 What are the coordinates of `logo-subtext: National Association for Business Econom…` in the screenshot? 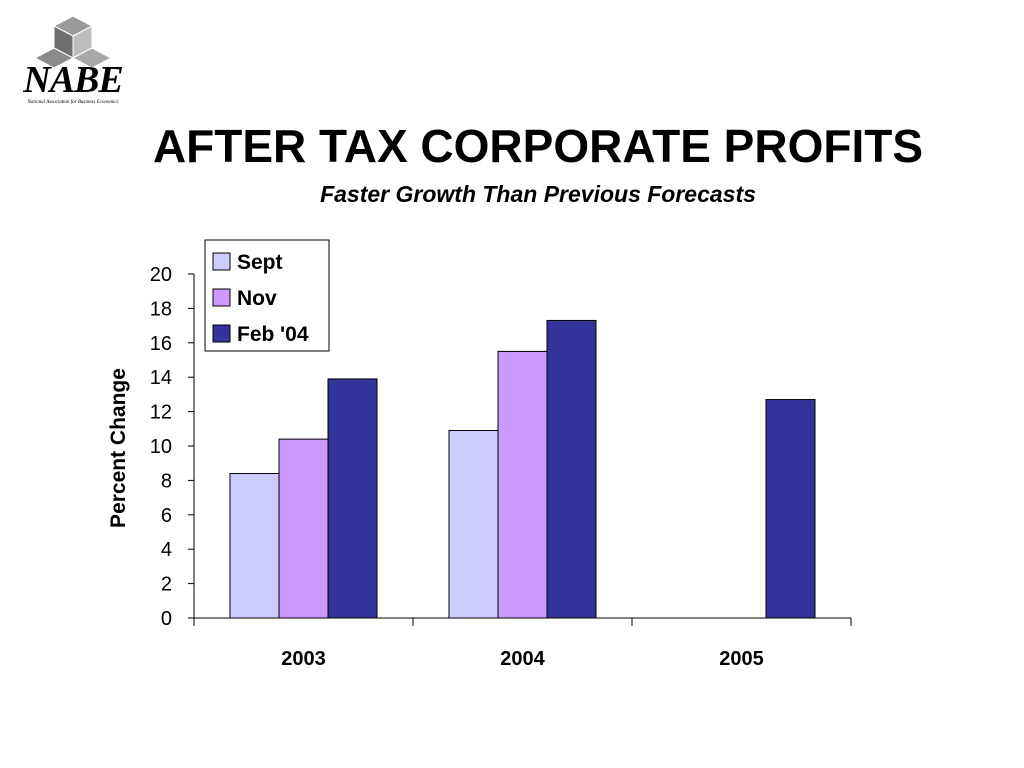 It's located at (73, 102).